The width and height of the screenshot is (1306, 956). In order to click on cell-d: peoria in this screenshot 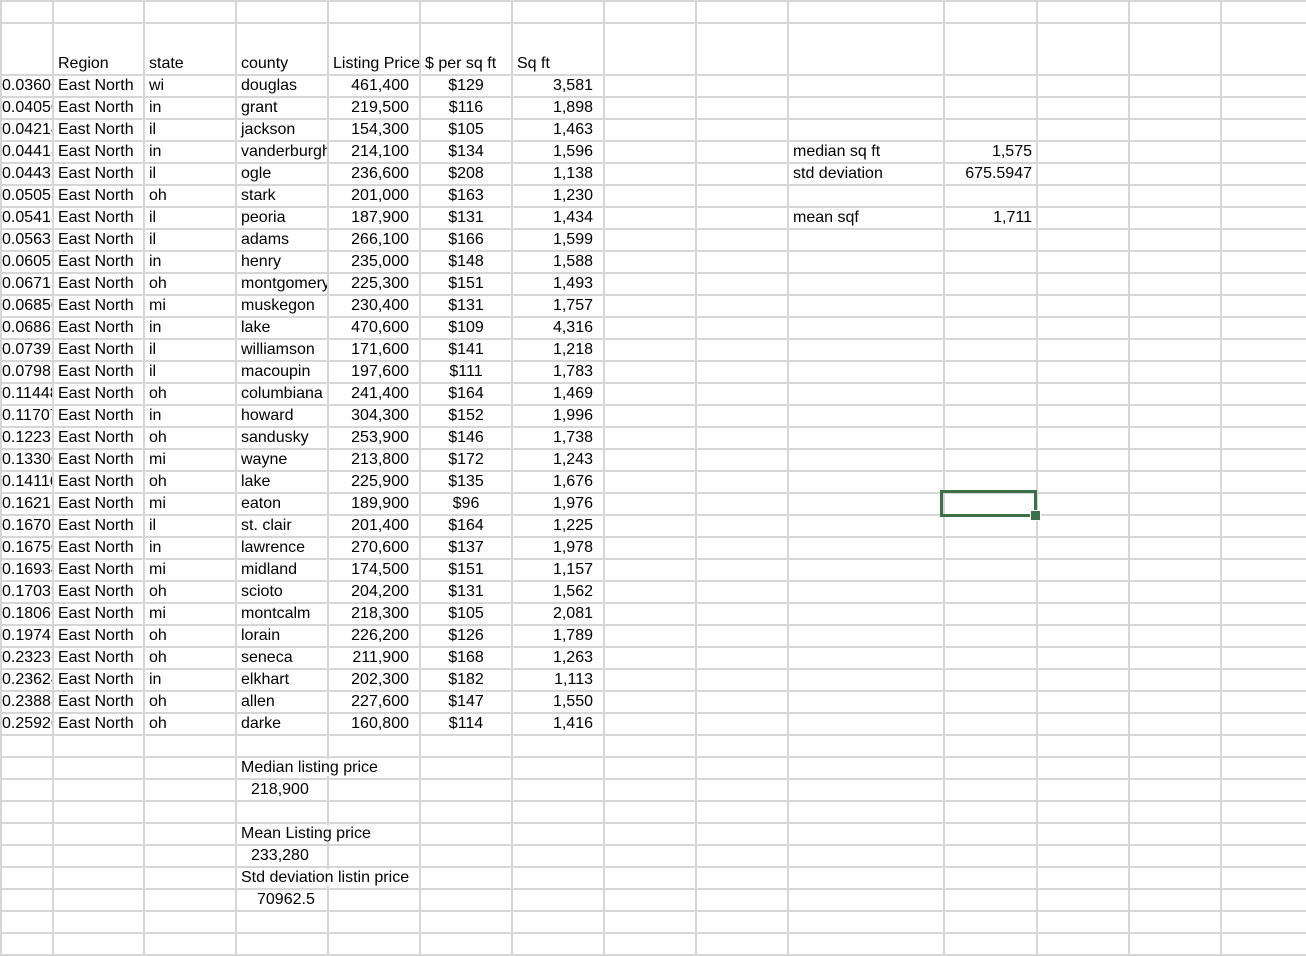, I will do `click(282, 218)`.